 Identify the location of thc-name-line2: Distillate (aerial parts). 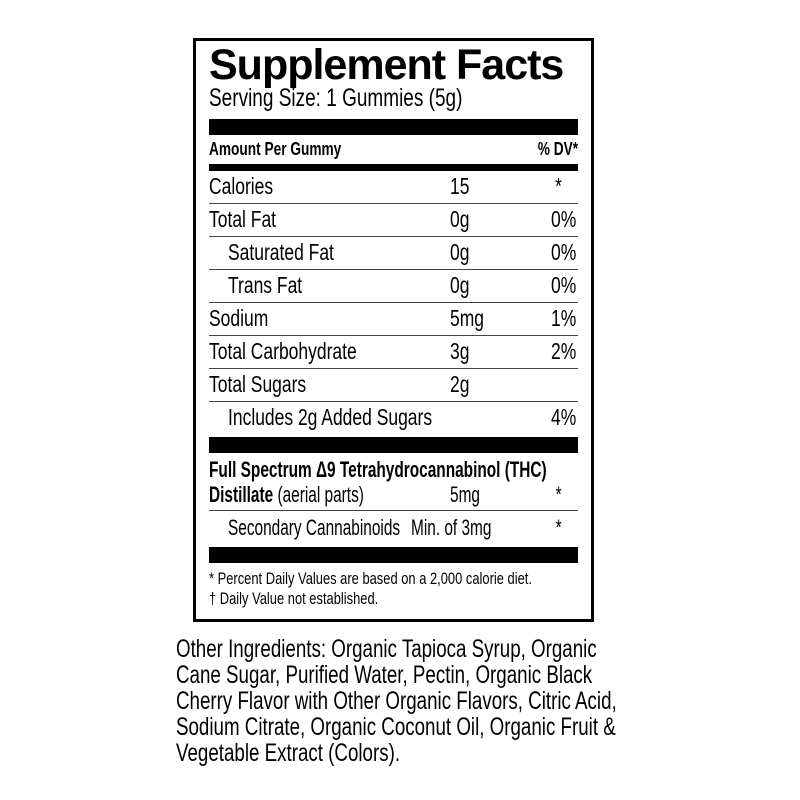
(286, 495).